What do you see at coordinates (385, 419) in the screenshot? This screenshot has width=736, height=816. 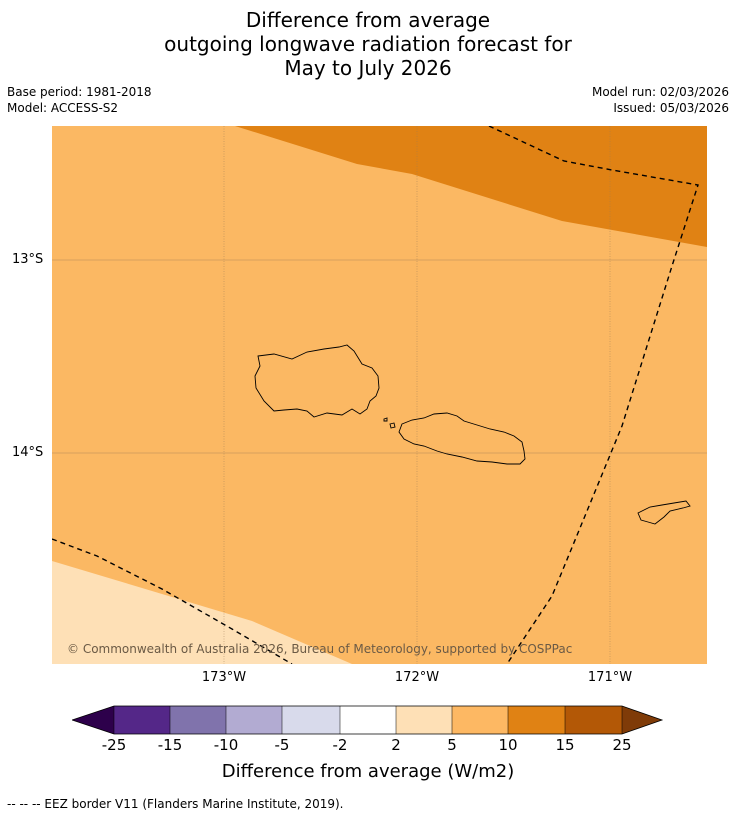 I see `apolima-islet` at bounding box center [385, 419].